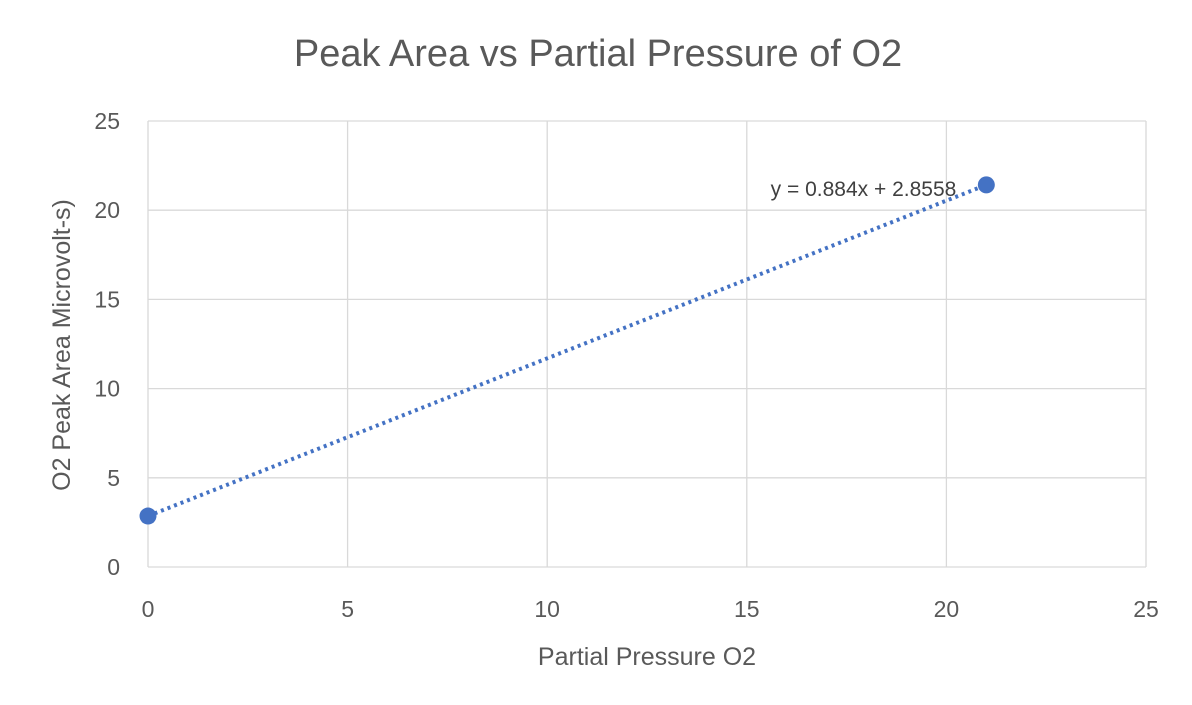 Image resolution: width=1192 pixels, height=705 pixels. Describe the element at coordinates (113, 478) in the screenshot. I see `y-tick-label: 5` at that location.